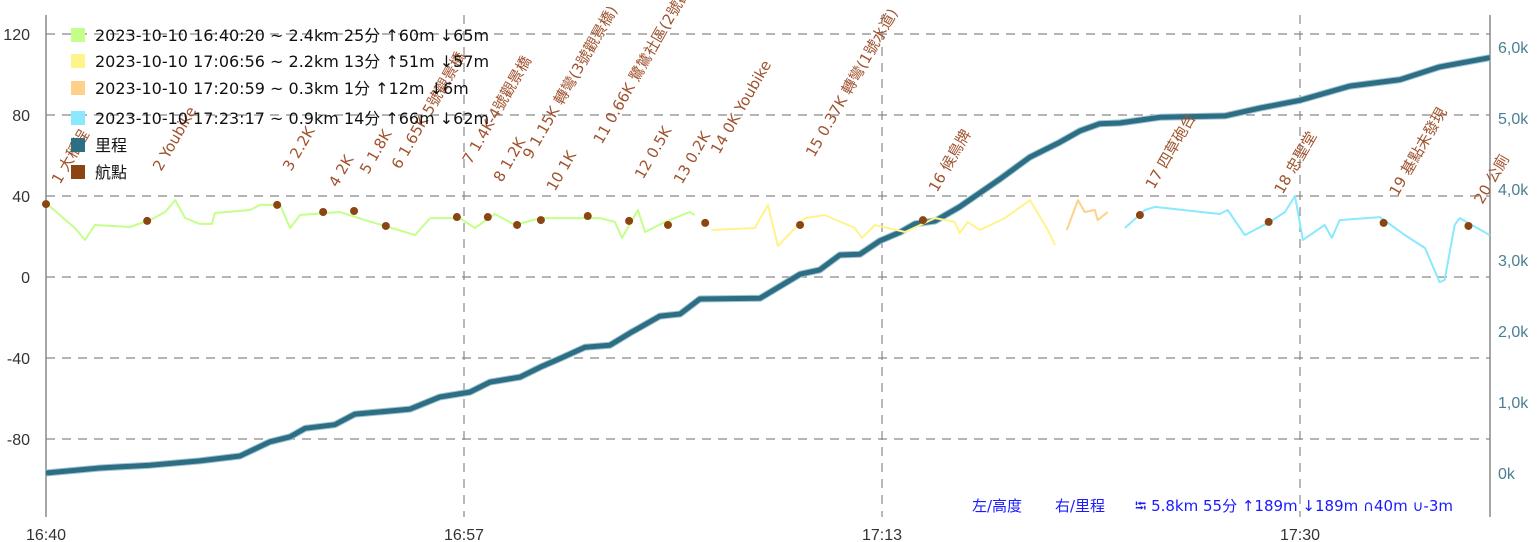 The width and height of the screenshot is (1540, 542). What do you see at coordinates (1513, 190) in the screenshot?
I see `right-tick-label: 4,0k` at bounding box center [1513, 190].